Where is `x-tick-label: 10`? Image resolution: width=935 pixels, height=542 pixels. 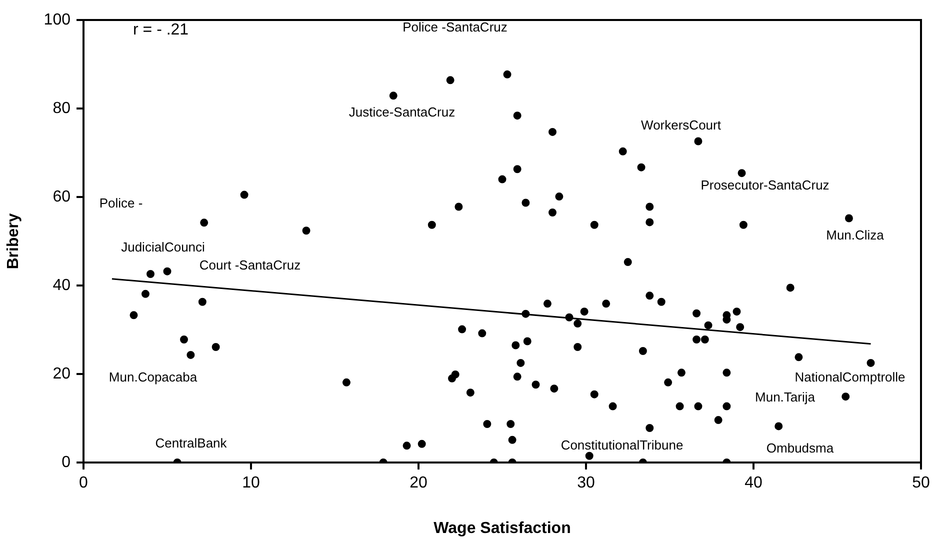 x-tick-label: 10 is located at coordinates (251, 483).